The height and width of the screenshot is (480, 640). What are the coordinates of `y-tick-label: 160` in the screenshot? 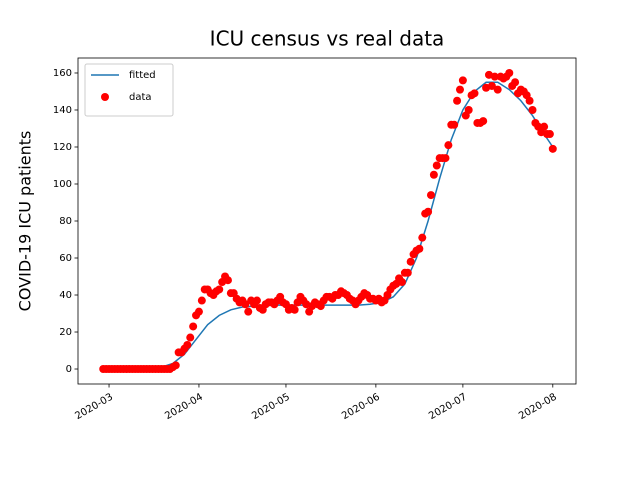 It's located at (62, 73).